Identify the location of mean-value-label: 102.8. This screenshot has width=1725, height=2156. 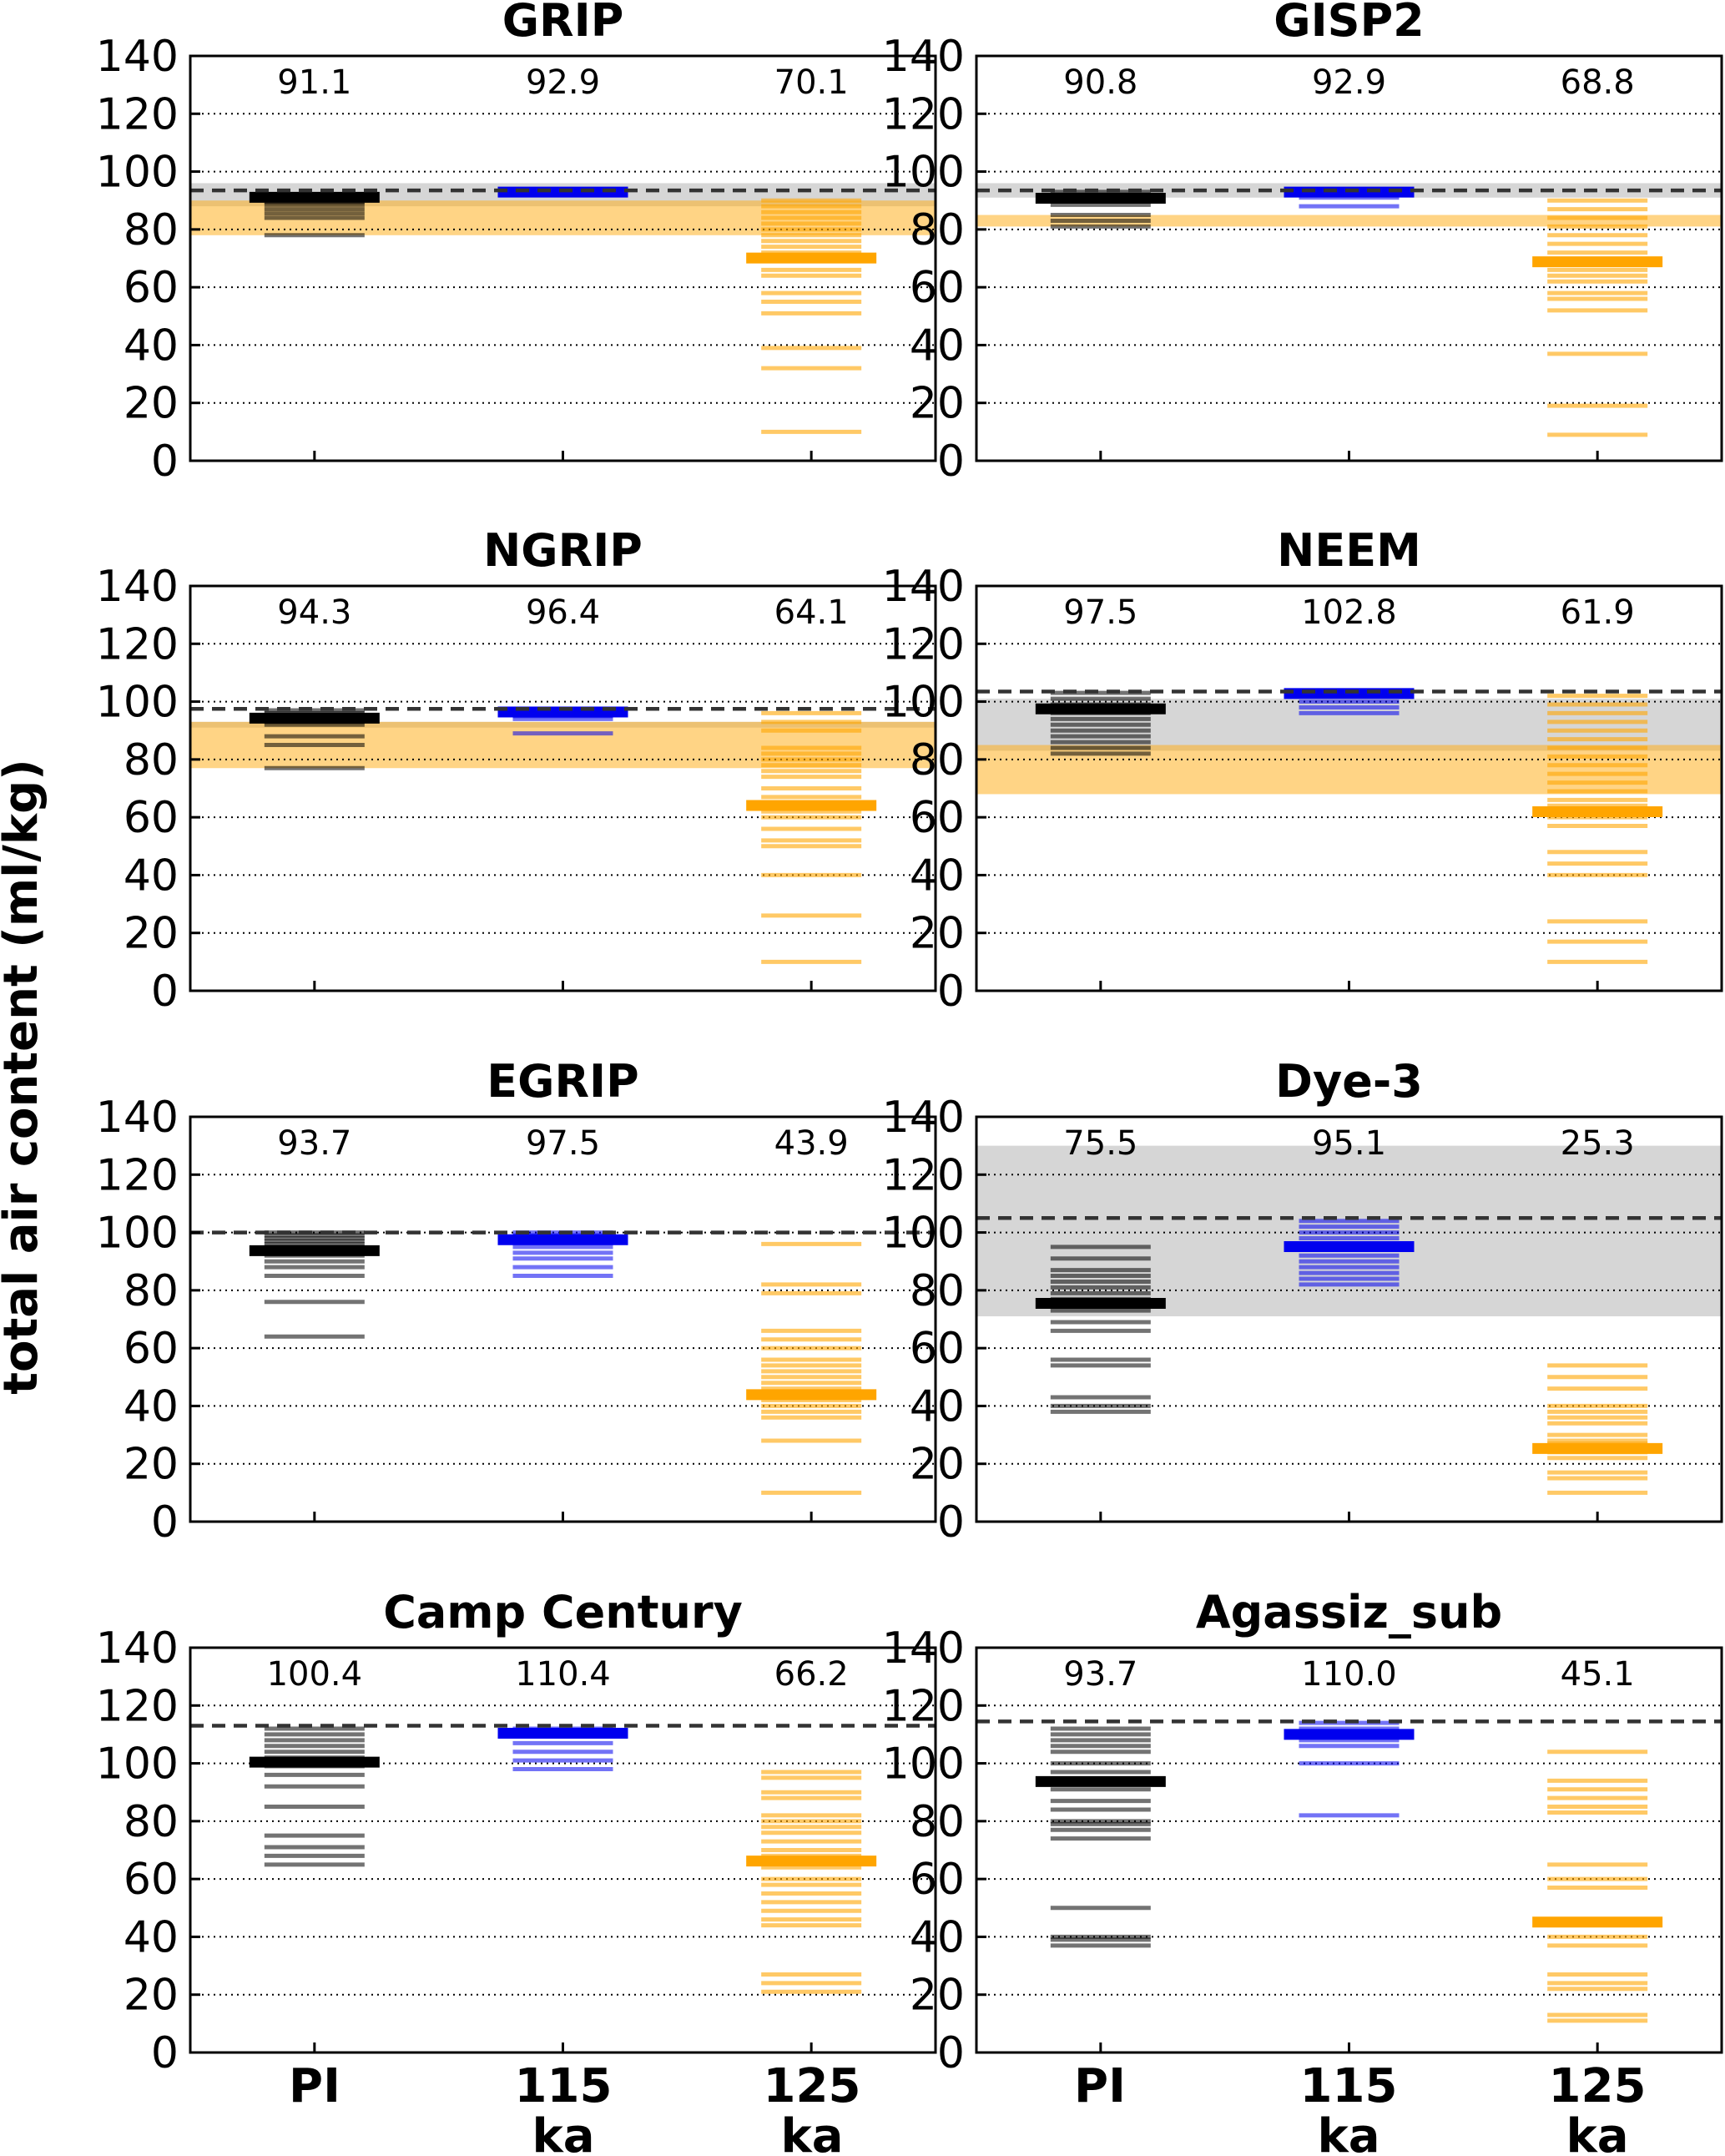
(1349, 612).